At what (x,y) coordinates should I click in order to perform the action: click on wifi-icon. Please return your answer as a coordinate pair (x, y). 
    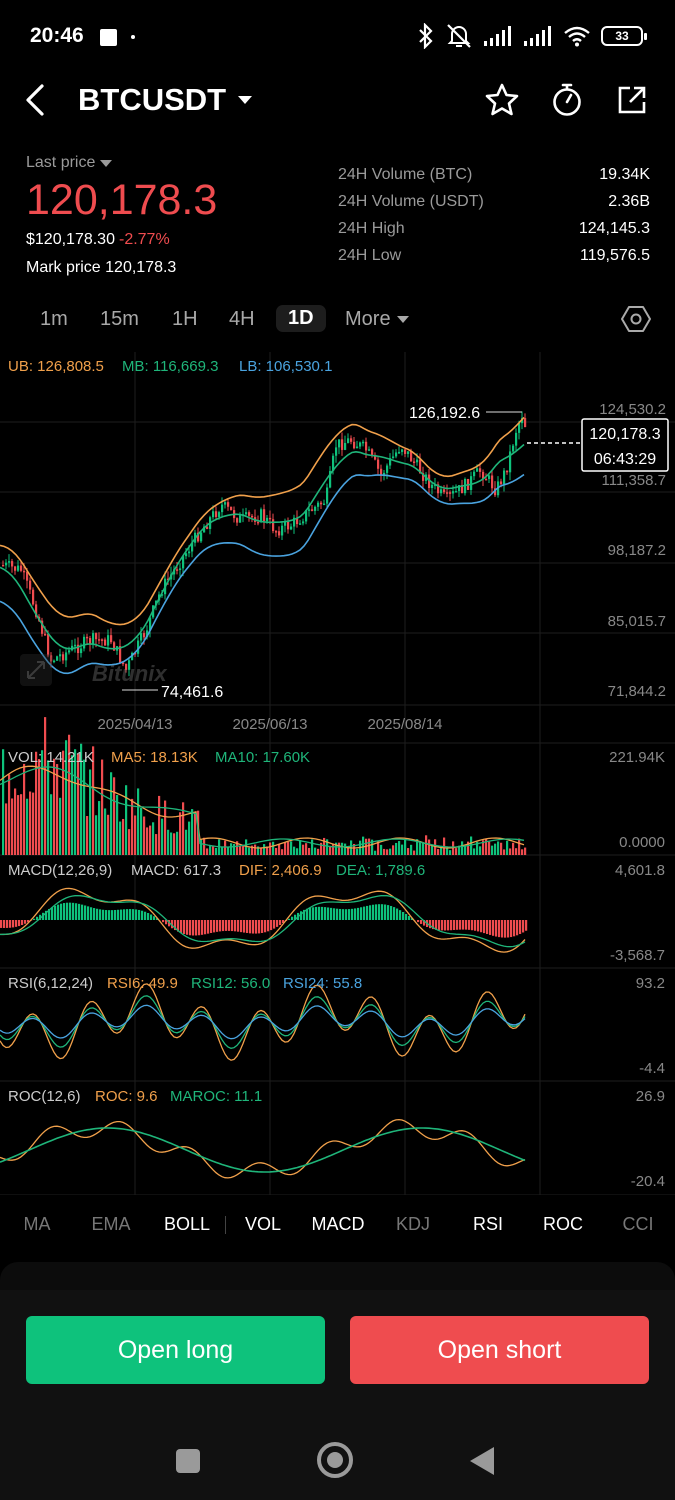
    Looking at the image, I should click on (577, 36).